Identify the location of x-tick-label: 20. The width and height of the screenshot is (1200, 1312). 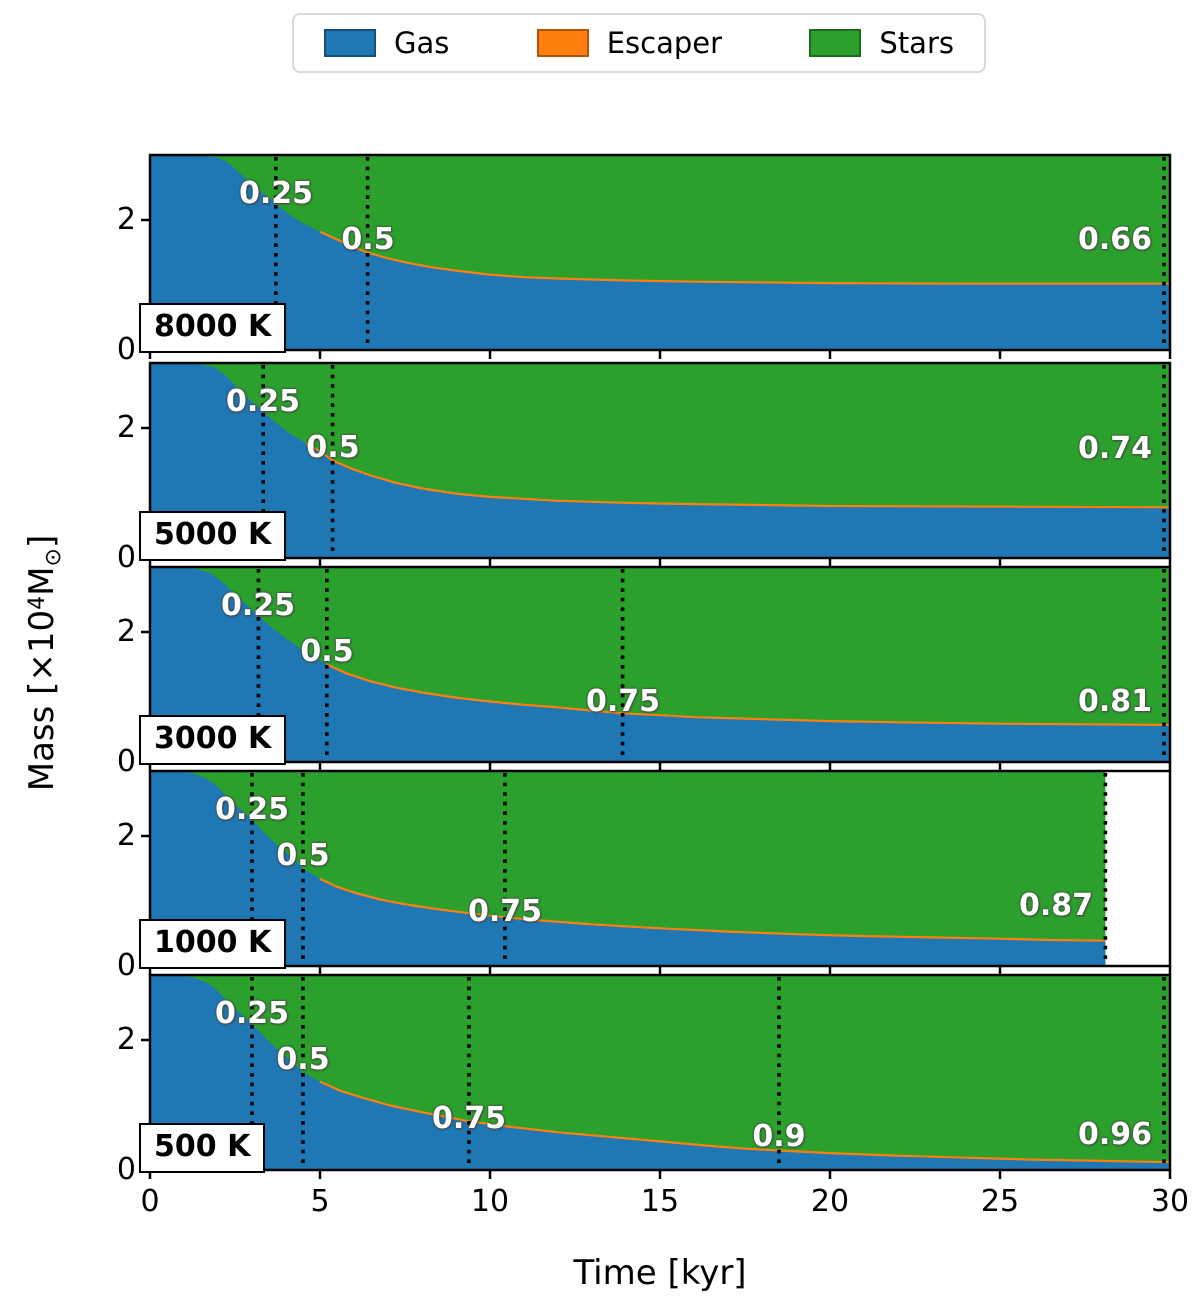
(830, 1201).